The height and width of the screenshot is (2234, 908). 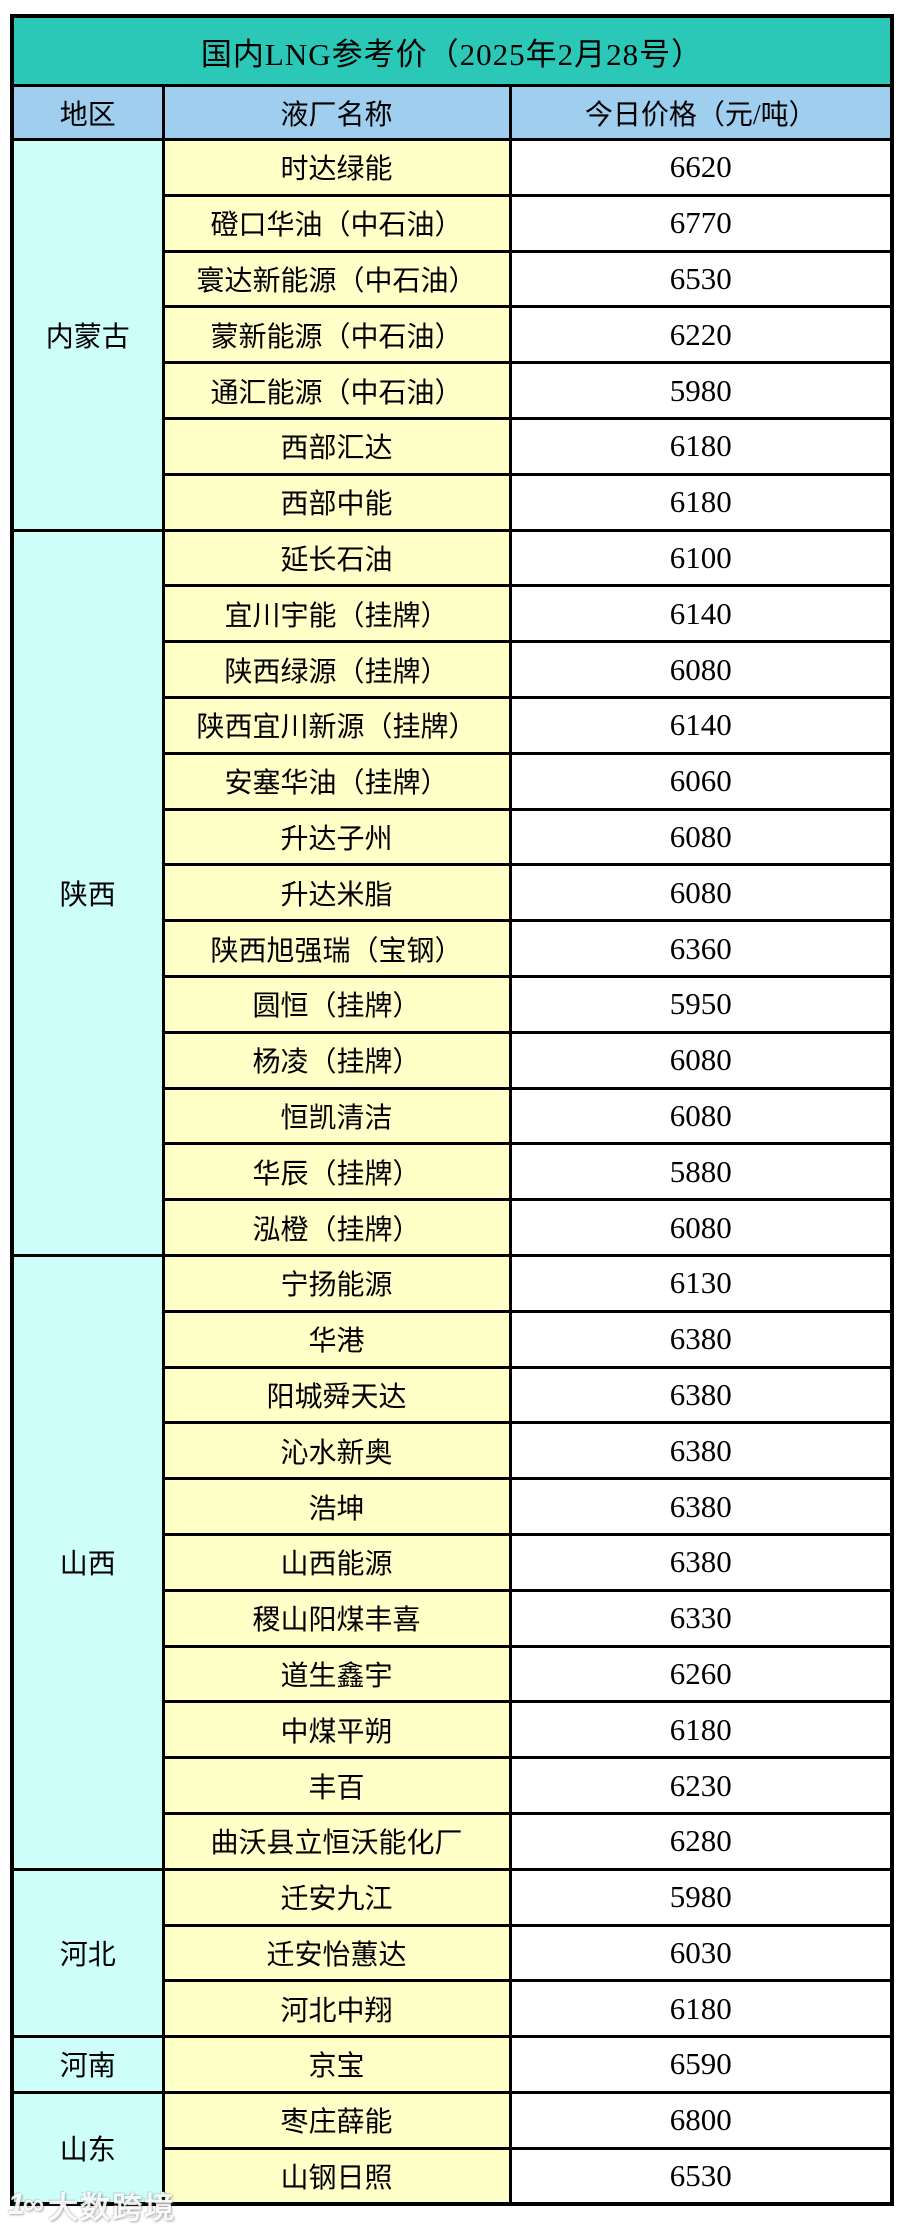 What do you see at coordinates (701, 1172) in the screenshot?
I see `price-cell: 5880` at bounding box center [701, 1172].